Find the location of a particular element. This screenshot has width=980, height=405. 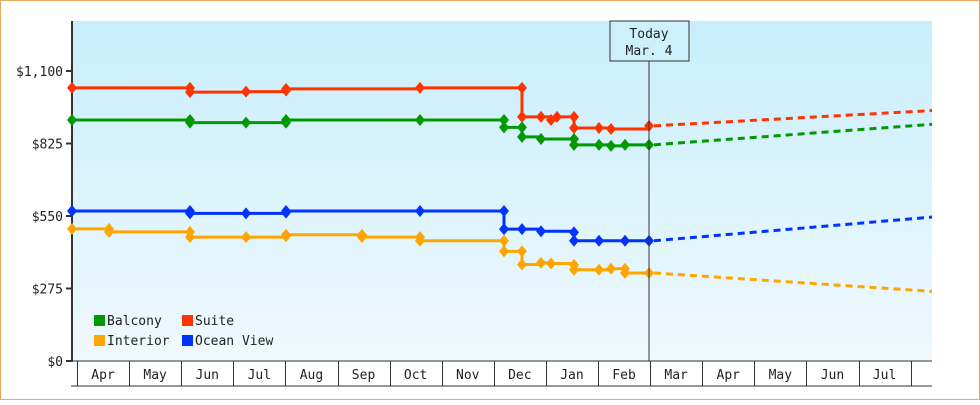

x-month-label: Aug is located at coordinates (311, 375).